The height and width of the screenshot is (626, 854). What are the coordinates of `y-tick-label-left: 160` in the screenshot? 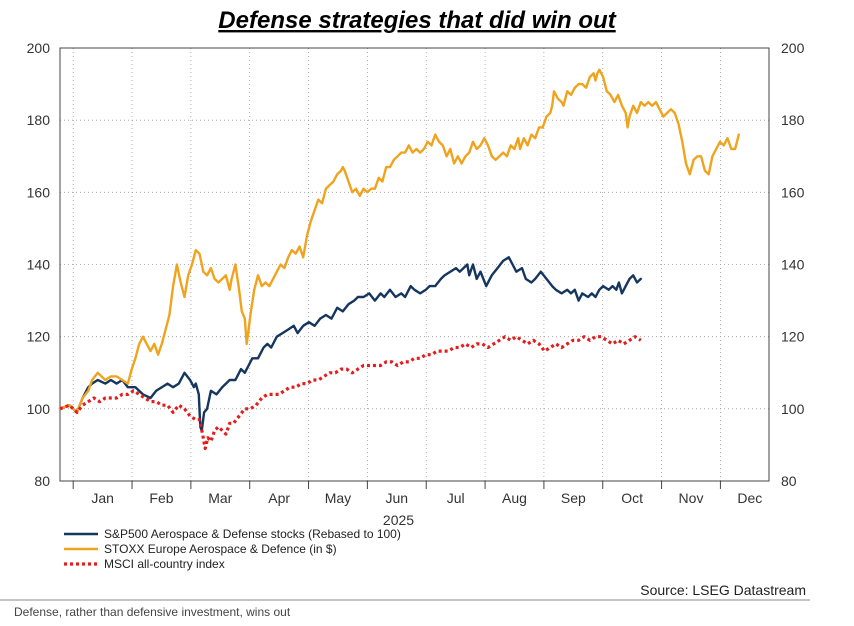 It's located at (39, 192).